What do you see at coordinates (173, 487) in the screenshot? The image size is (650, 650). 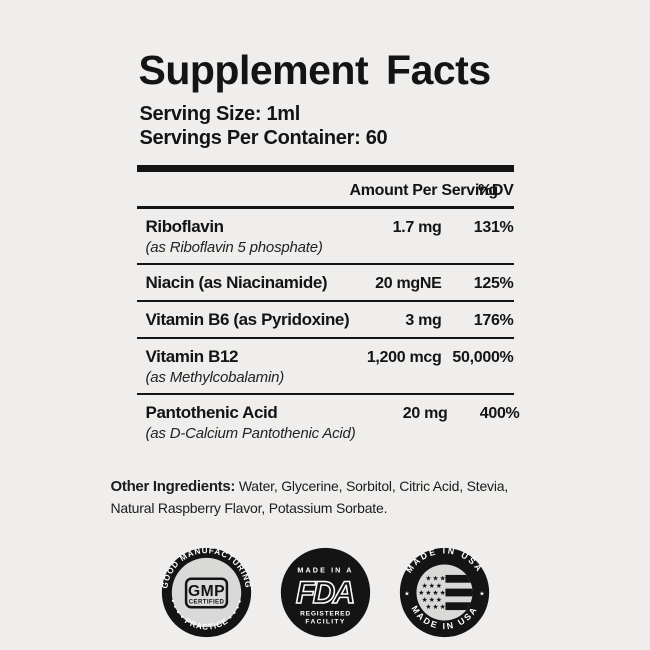 I see `other-ingredients-label: Other Ingredients:` at bounding box center [173, 487].